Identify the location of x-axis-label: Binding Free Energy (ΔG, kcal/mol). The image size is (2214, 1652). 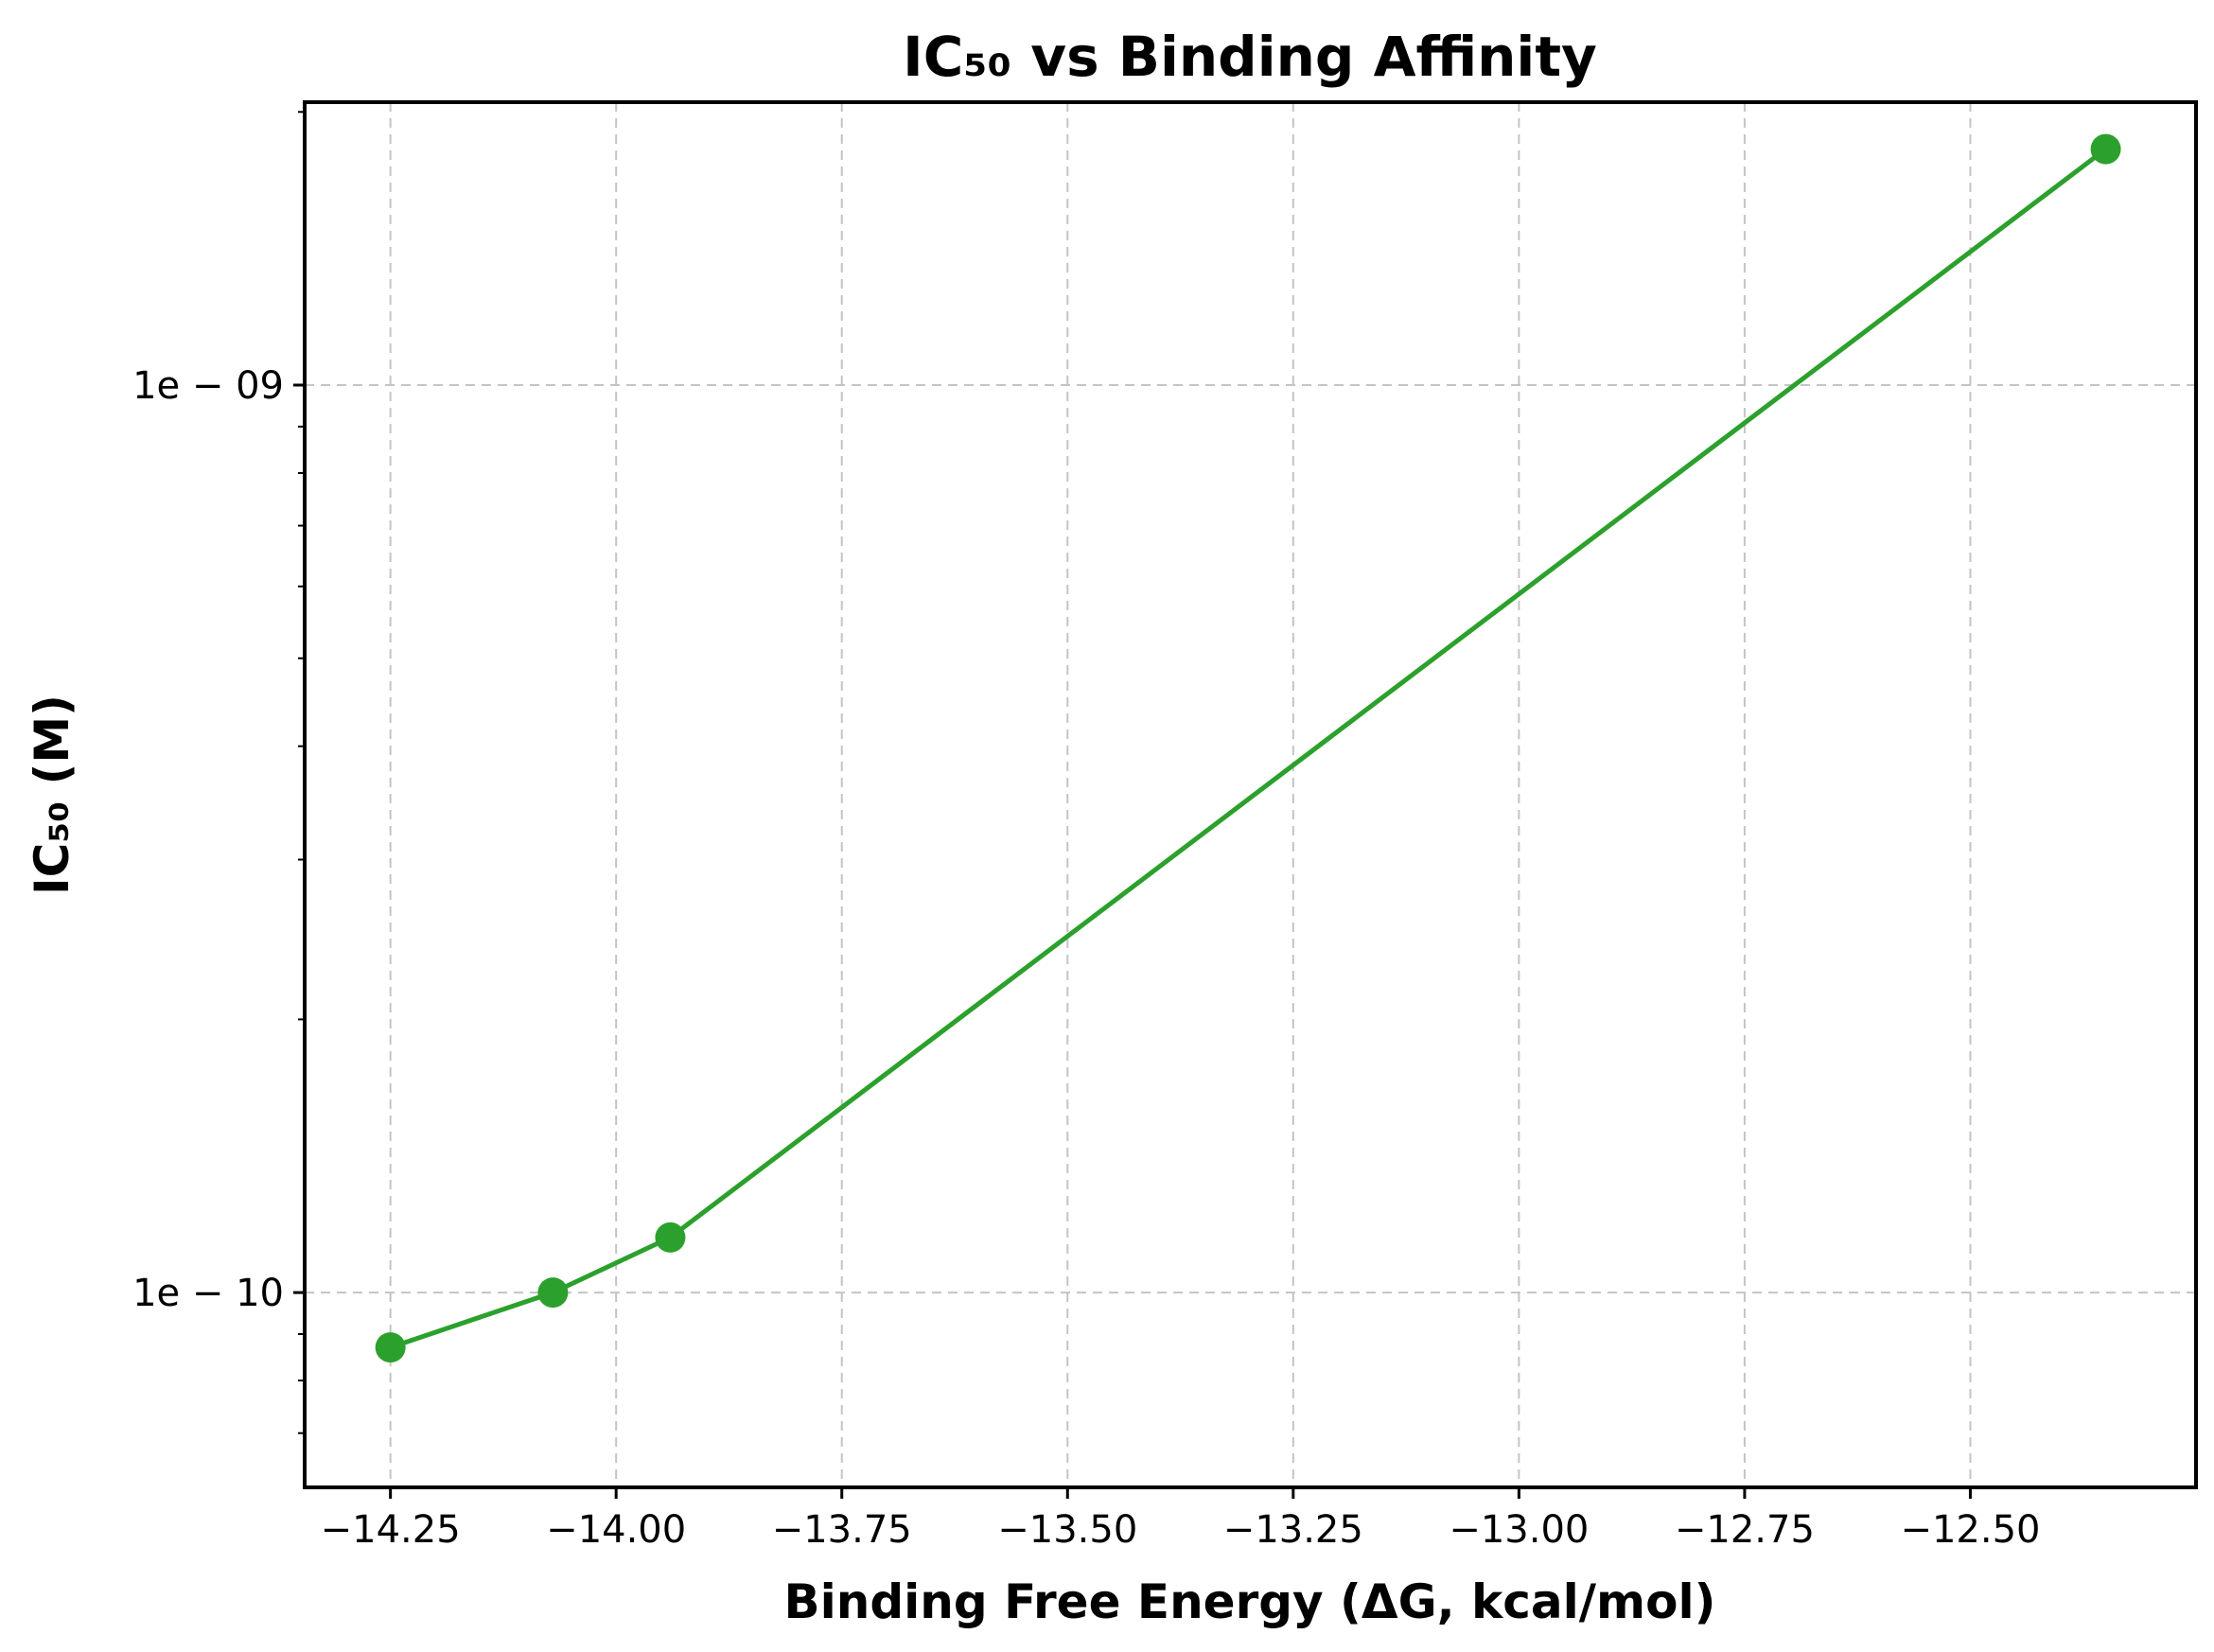
(1250, 1601).